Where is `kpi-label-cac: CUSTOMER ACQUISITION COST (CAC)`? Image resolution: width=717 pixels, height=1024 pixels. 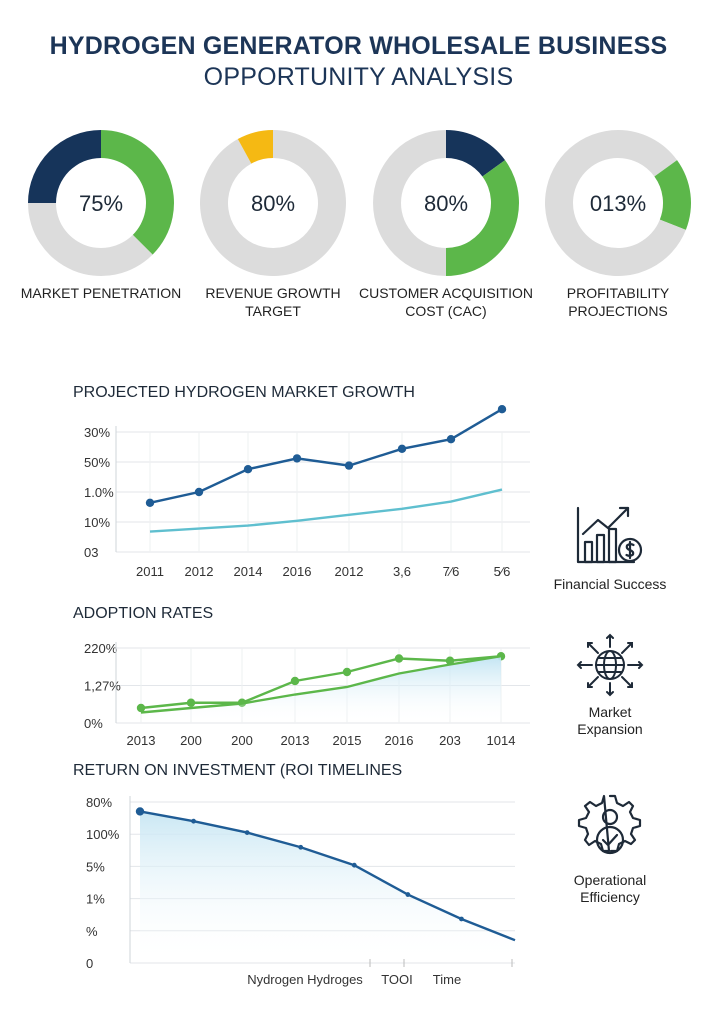
kpi-label-cac: CUSTOMER ACQUISITION COST (CAC) is located at coordinates (446, 302).